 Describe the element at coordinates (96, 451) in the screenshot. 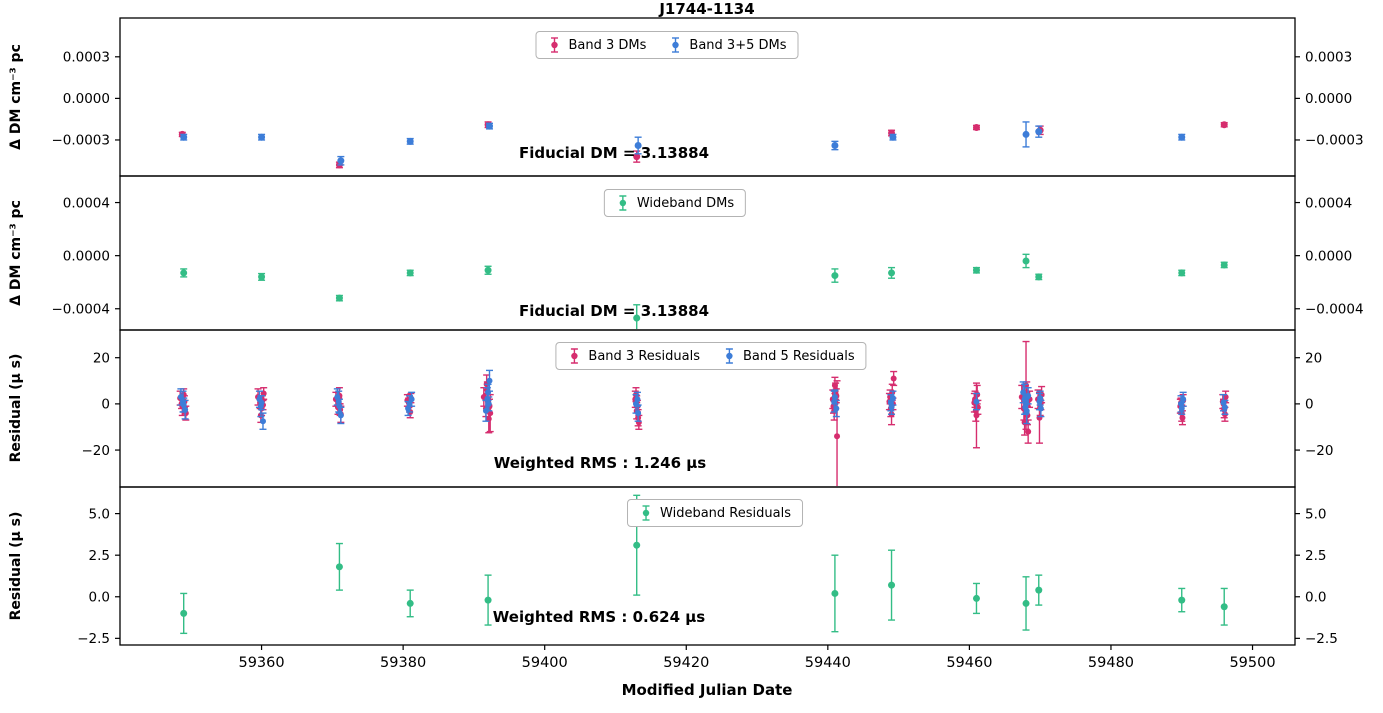

I see `y-tick-label: −20` at that location.